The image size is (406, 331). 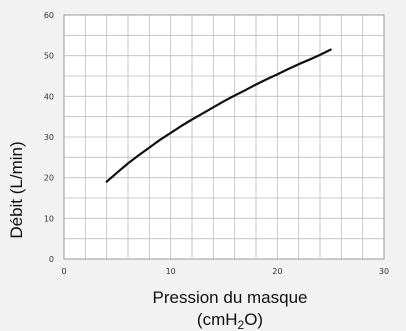 What do you see at coordinates (241, 324) in the screenshot?
I see `x-unit-subscript: 2` at bounding box center [241, 324].